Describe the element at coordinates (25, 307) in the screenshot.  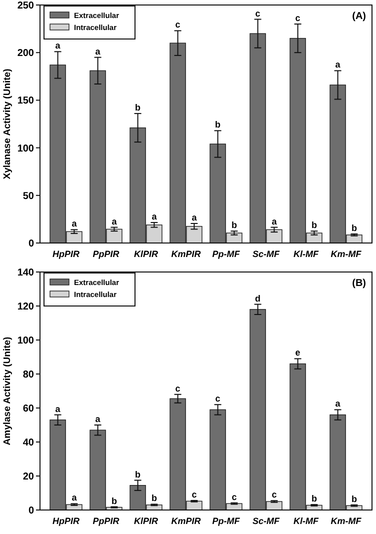
I see `y-tick-label: 120` at that location.